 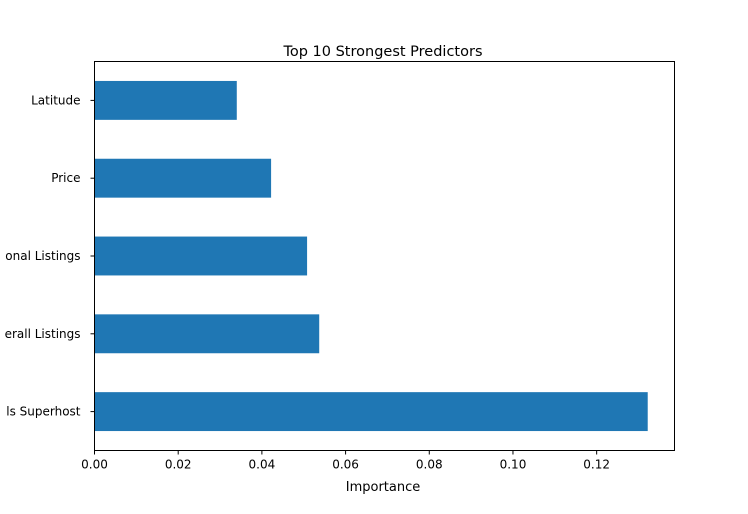 What do you see at coordinates (42, 256) in the screenshot?
I see `y-tick-label: onal Listings` at bounding box center [42, 256].